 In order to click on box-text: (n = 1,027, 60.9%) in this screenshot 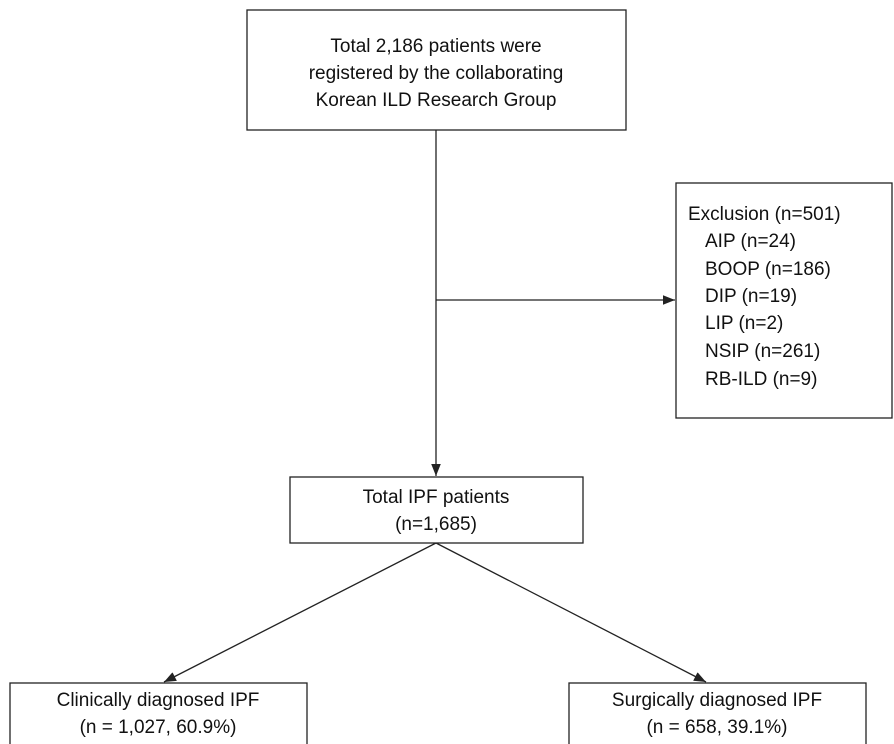, I will do `click(158, 727)`.